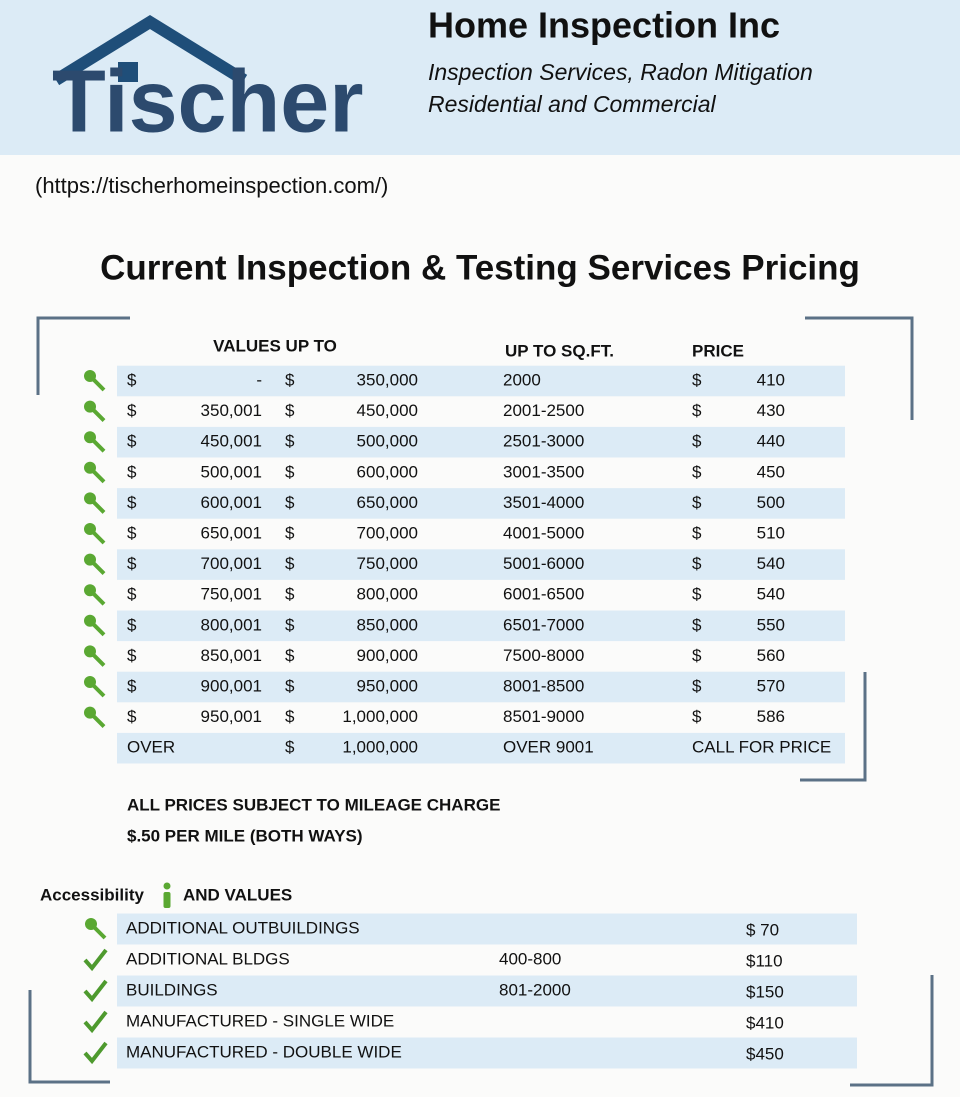  Describe the element at coordinates (543, 502) in the screenshot. I see `table-cell: 3501-4000` at that location.